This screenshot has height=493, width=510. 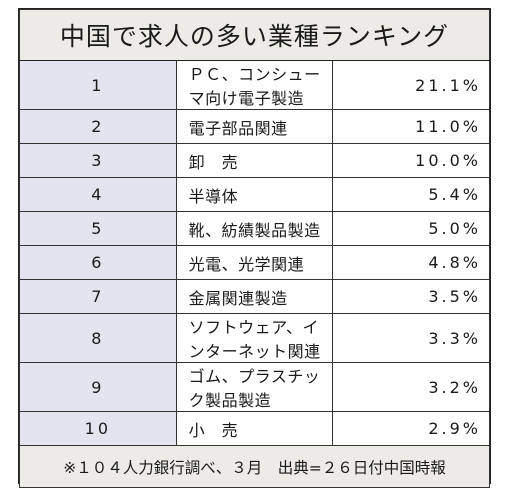 I want to click on industry-cell: 金属関連製造, so click(x=254, y=296).